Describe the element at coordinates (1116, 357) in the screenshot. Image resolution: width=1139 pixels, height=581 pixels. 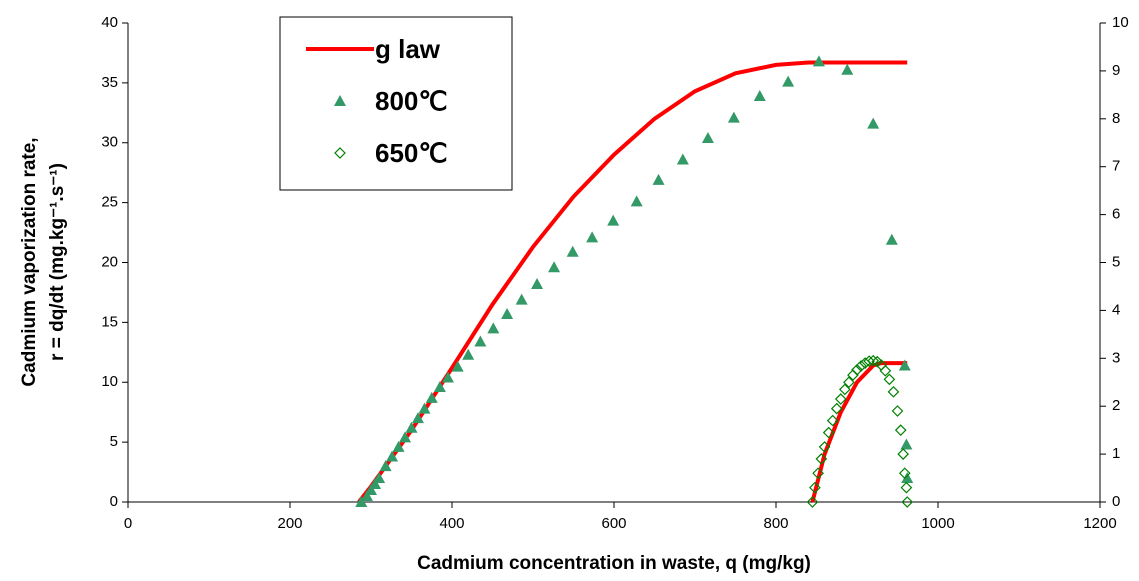
I see `y2-tick-label: 3` at that location.